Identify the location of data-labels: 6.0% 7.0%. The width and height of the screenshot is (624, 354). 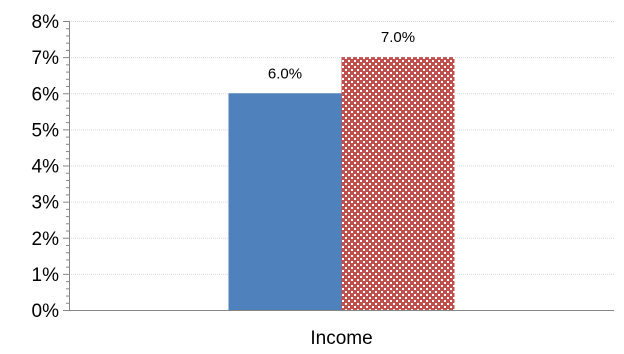
(341, 55).